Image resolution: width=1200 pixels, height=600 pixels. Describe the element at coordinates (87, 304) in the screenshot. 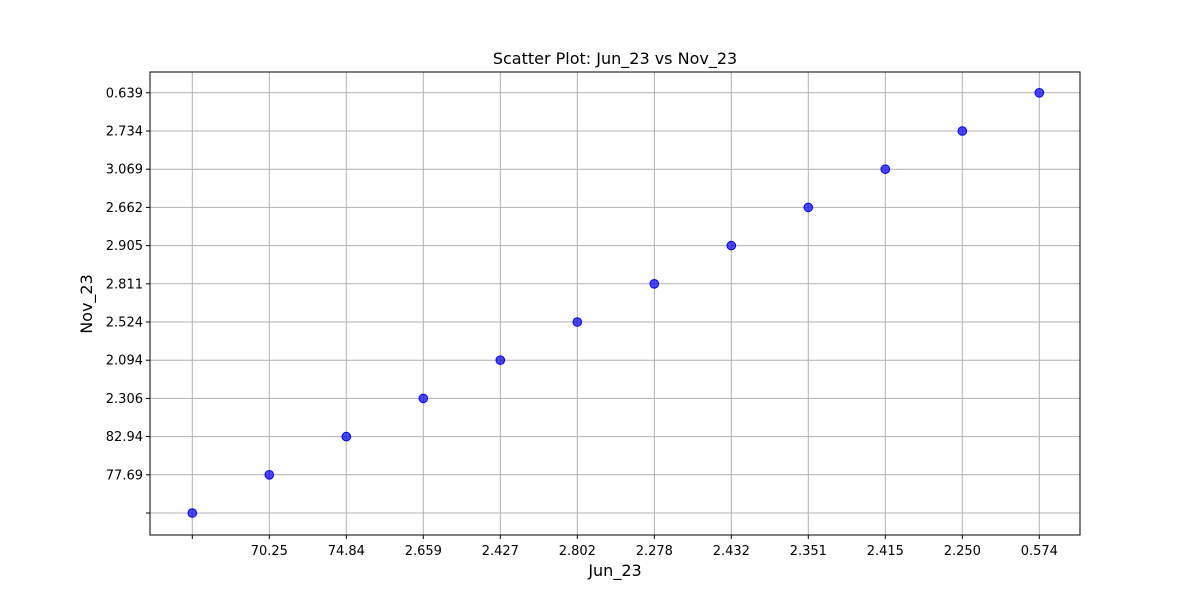

I see `y-axis-label: Nov_23` at that location.